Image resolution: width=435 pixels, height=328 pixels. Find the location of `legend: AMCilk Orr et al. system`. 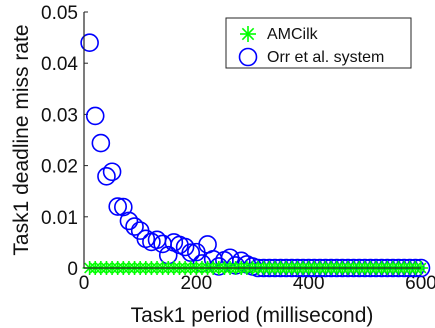

legend: AMCilk Orr et al. system is located at coordinates (318, 43).